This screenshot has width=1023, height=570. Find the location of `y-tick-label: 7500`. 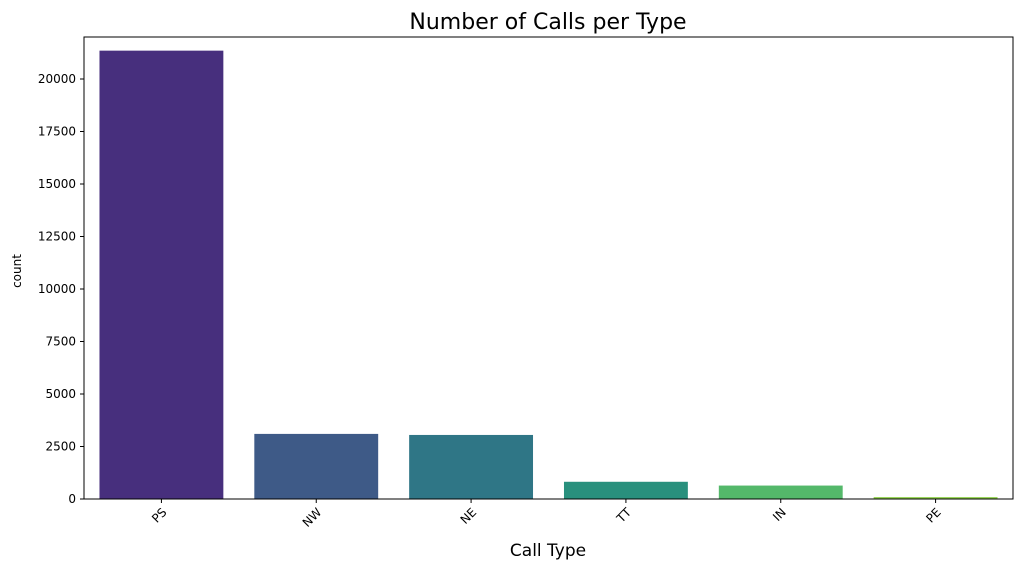

y-tick-label: 7500 is located at coordinates (60, 342).